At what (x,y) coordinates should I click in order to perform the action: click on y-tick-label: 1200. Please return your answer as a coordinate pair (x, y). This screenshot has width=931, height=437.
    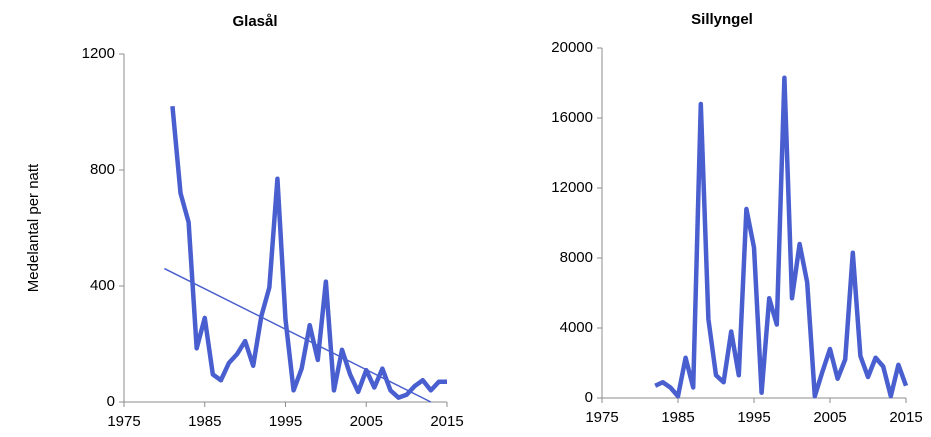
    Looking at the image, I should click on (98, 53).